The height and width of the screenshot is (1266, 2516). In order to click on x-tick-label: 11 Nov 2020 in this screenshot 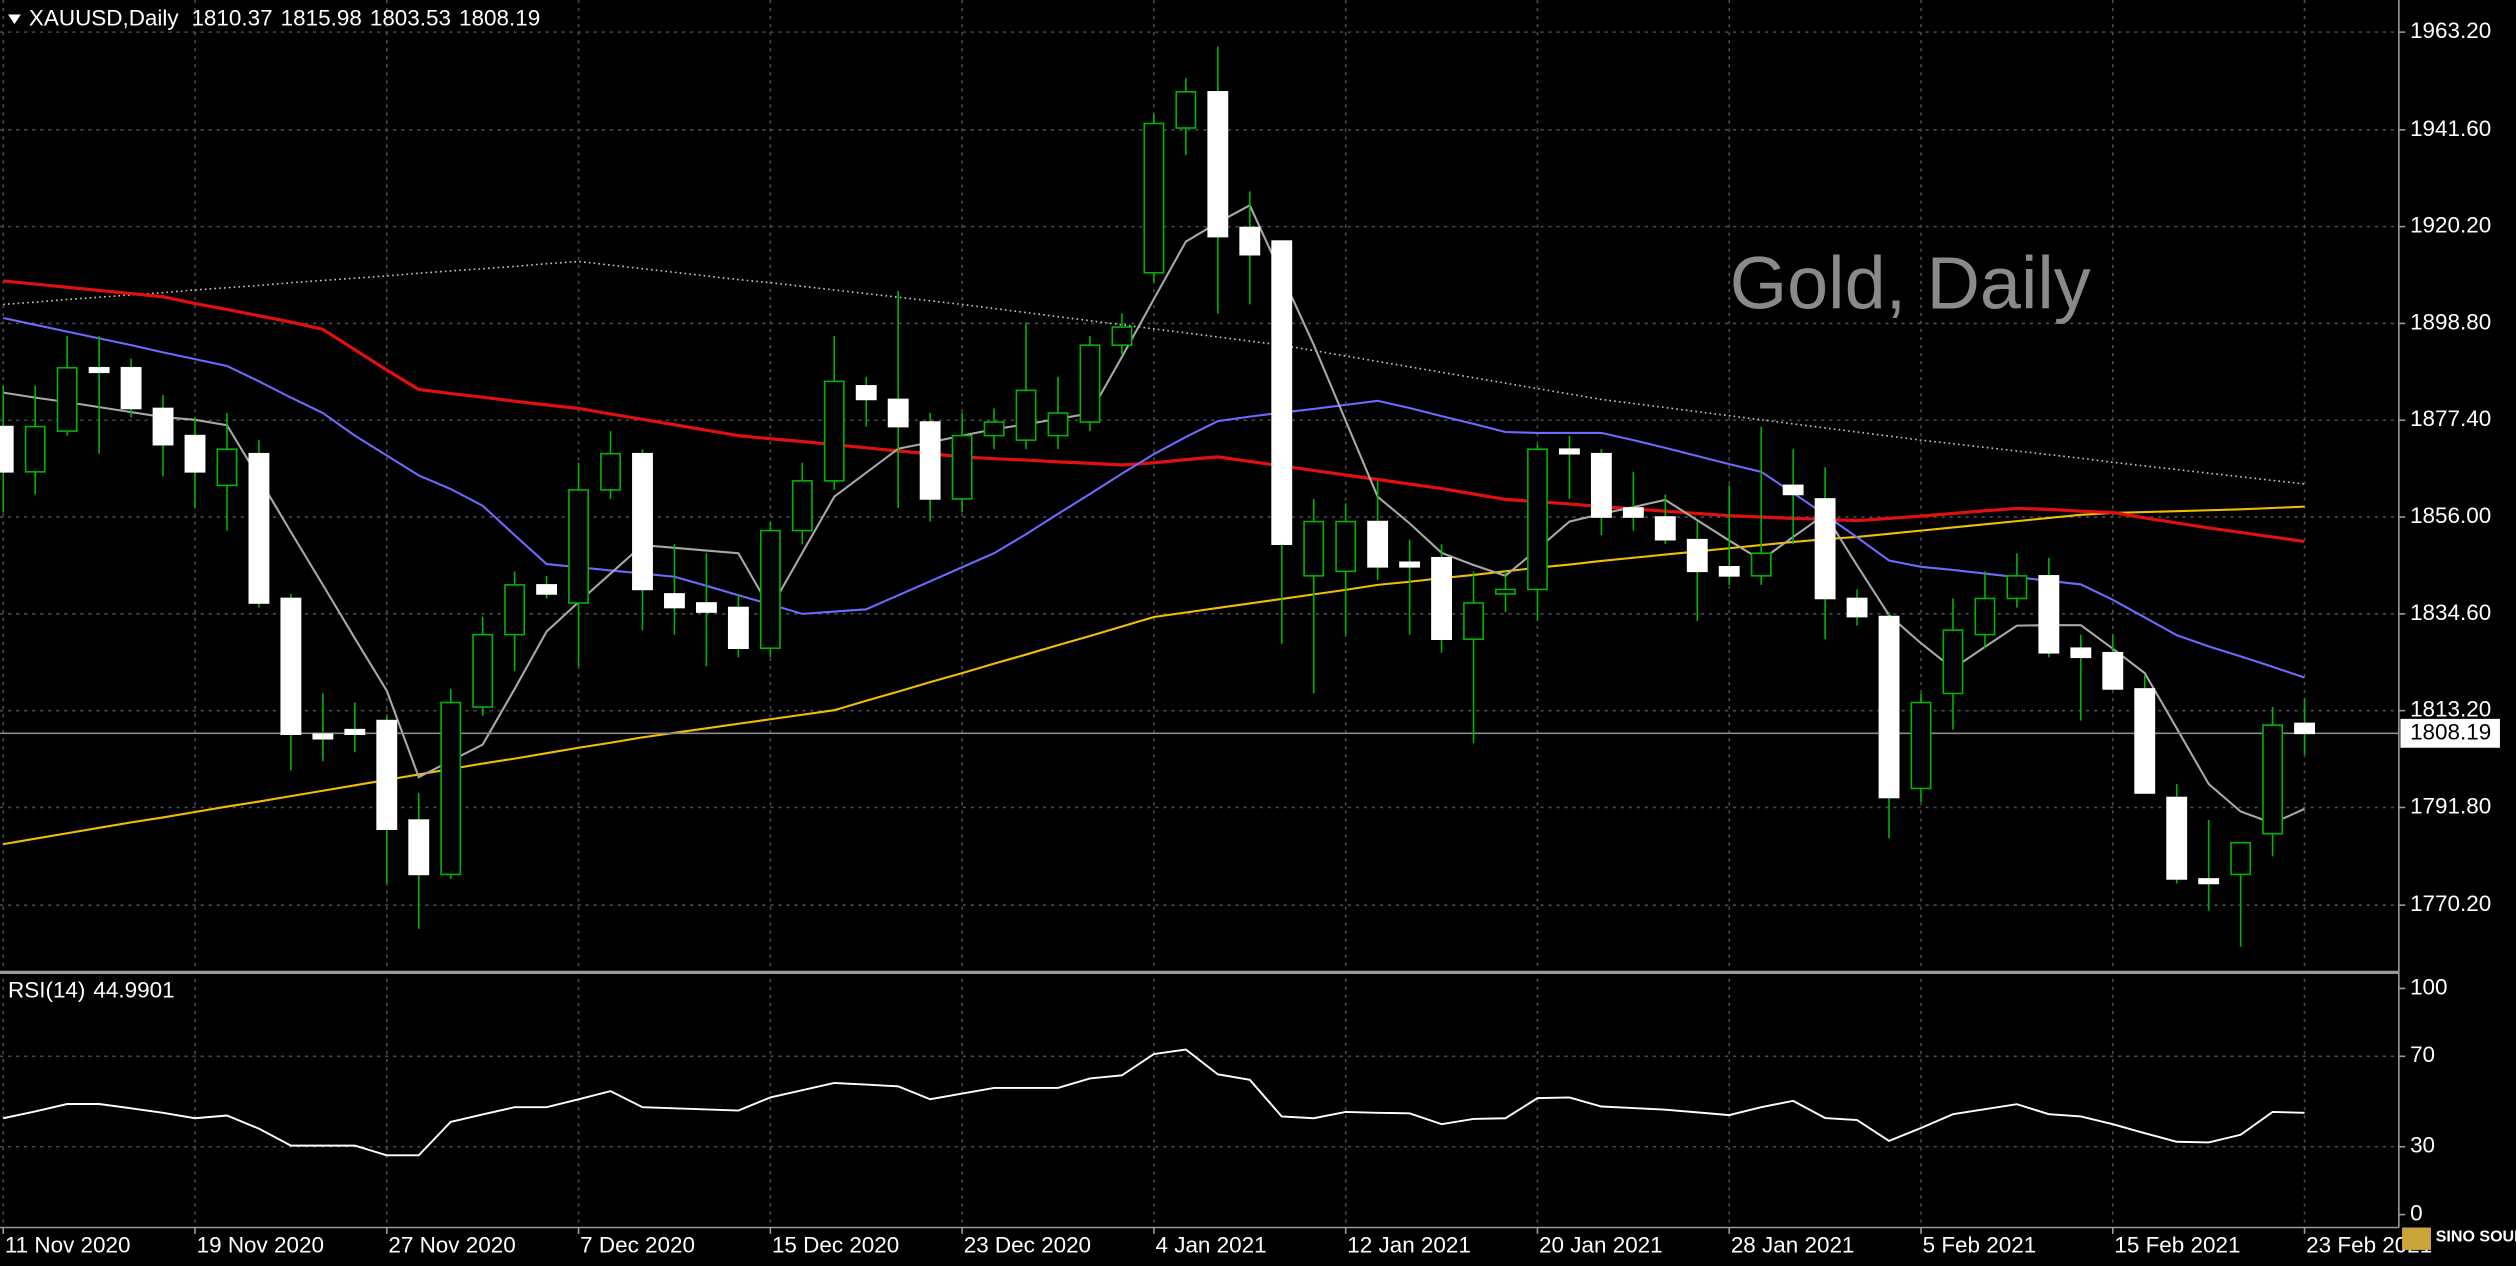, I will do `click(68, 1245)`.